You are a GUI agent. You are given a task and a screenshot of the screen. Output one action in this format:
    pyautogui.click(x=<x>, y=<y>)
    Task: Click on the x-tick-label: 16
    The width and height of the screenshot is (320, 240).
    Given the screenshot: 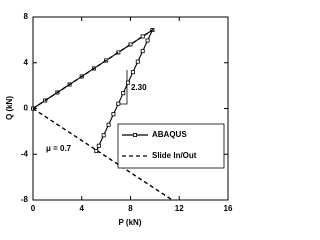 What is the action you would take?
    pyautogui.click(x=228, y=208)
    